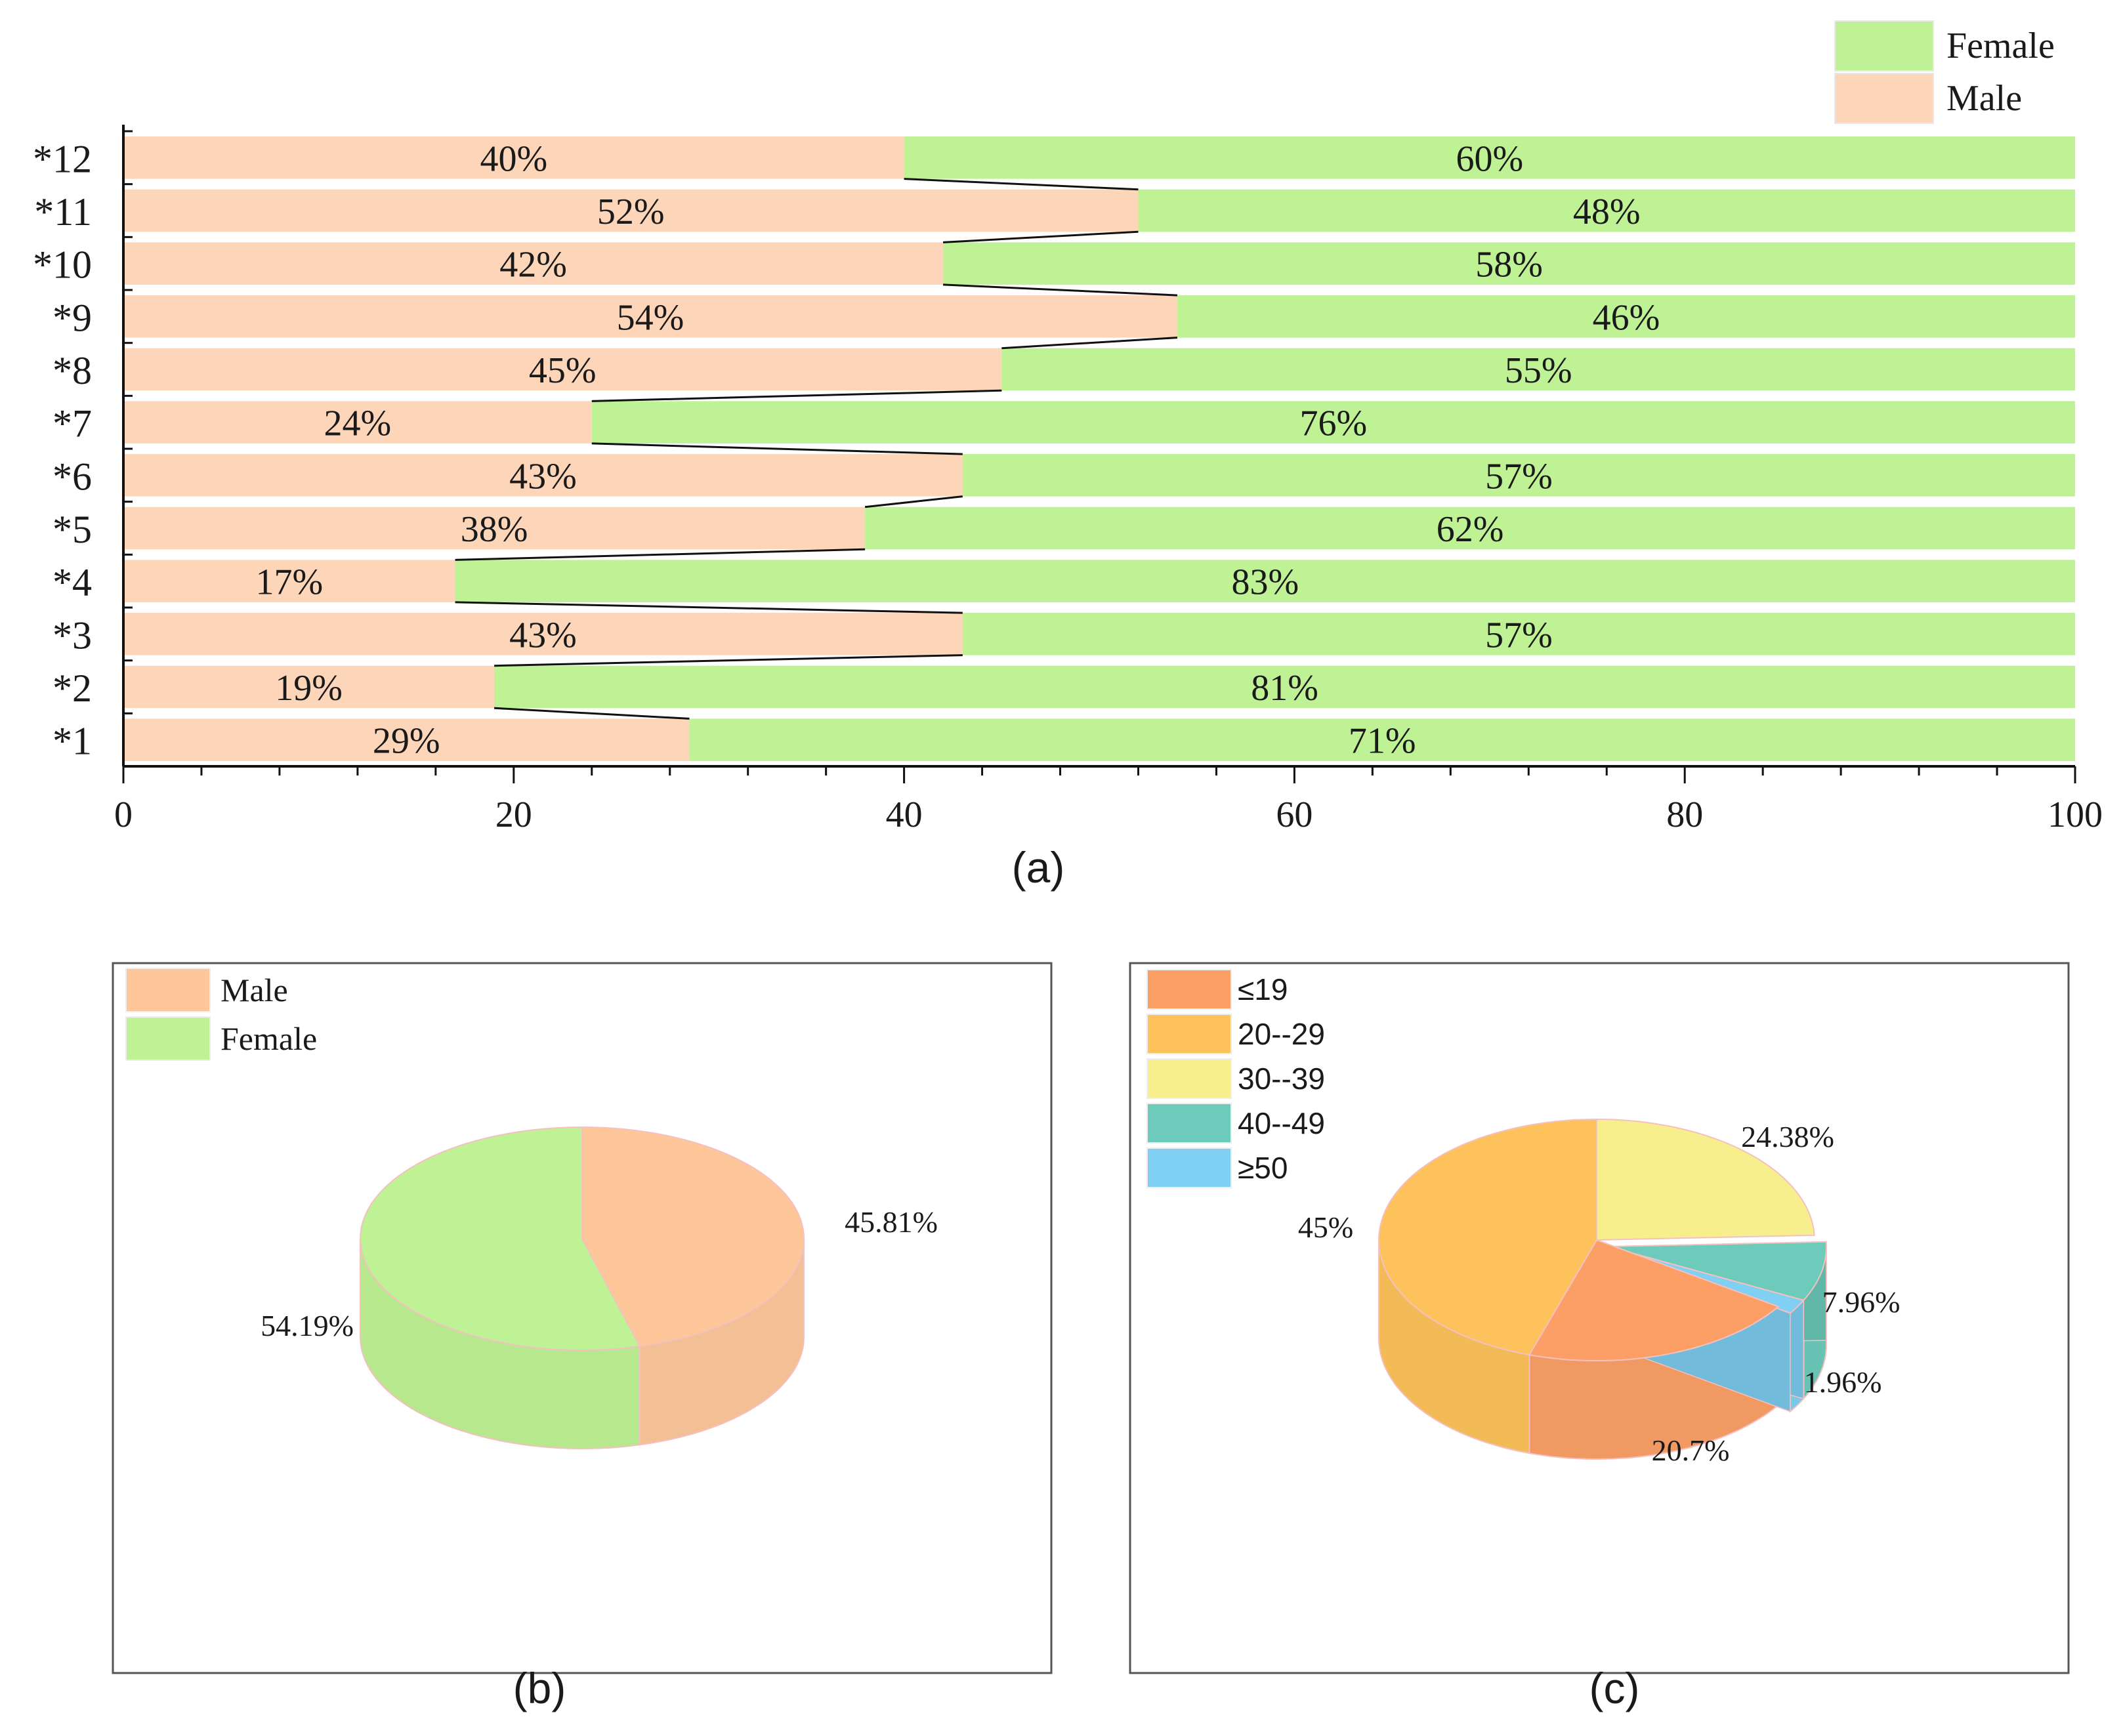 This screenshot has height=1736, width=2123. I want to click on pie-slice-Male, so click(693, 1237).